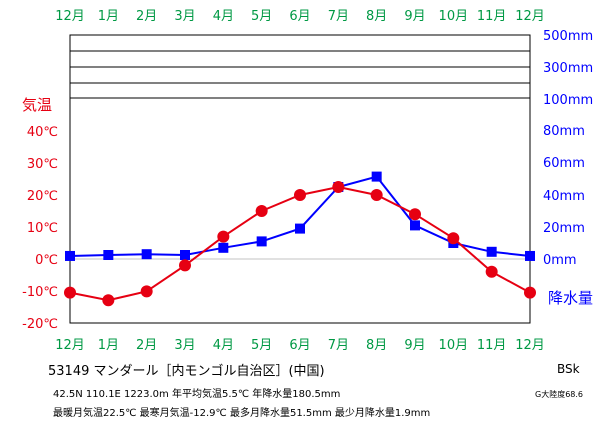 This screenshot has width=611, height=425. What do you see at coordinates (564, 131) in the screenshot?
I see `precipitation-tick-label: 80mm` at bounding box center [564, 131].